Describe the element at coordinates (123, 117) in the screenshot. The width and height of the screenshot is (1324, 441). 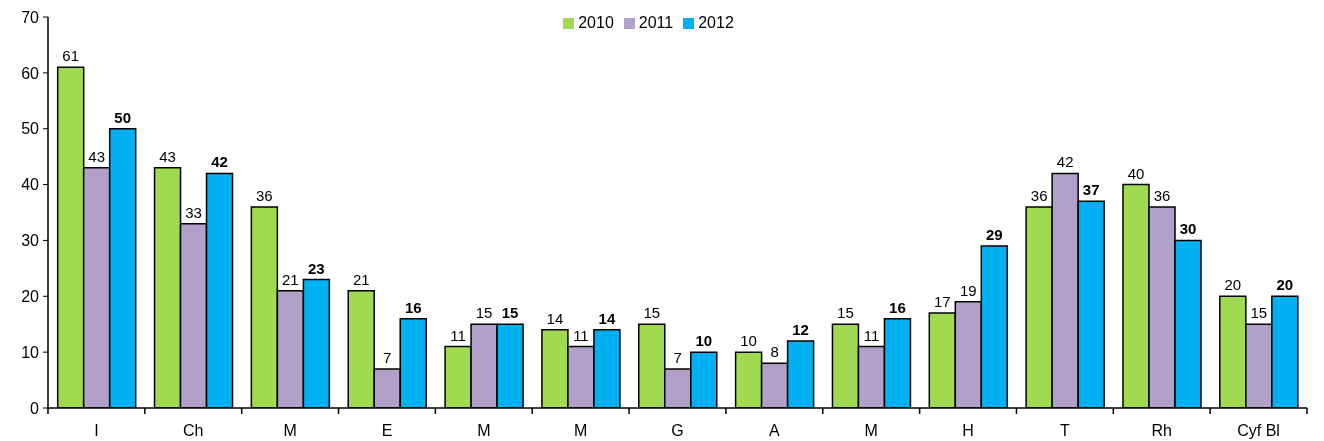
I see `data-label: 50` at that location.